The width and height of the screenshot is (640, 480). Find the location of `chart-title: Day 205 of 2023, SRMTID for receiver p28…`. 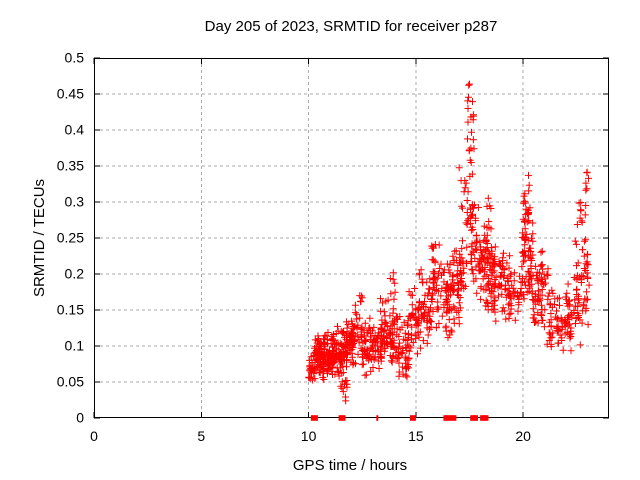

chart-title: Day 205 of 2023, SRMTID for receiver p28… is located at coordinates (351, 26).